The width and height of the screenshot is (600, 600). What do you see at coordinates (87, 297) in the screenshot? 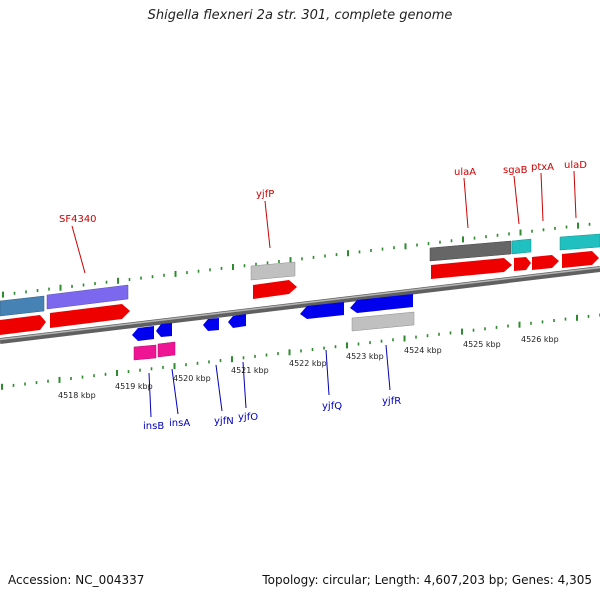
I see `gene-feature-sf4340` at bounding box center [87, 297].